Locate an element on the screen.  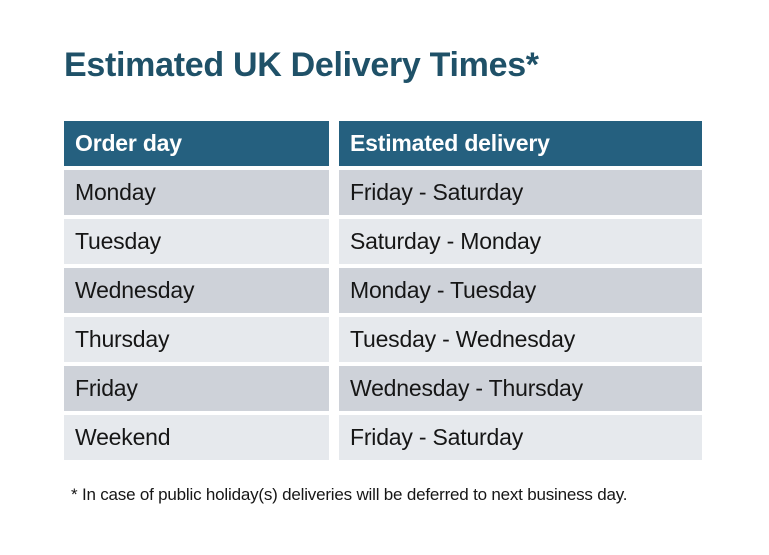
column-header-estimated-delivery: Estimated delivery is located at coordinates (520, 143).